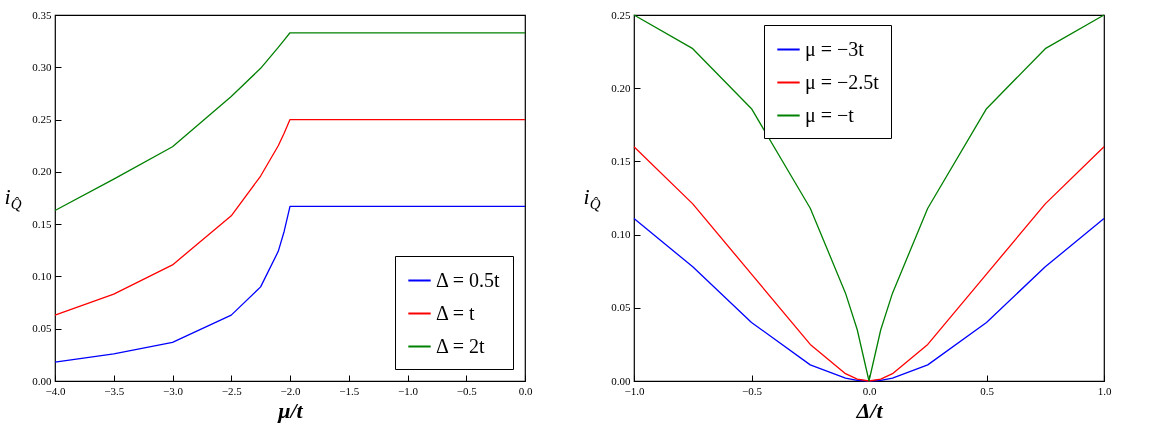  What do you see at coordinates (55, 390) in the screenshot?
I see `x-tick-label: −4.0` at bounding box center [55, 390].